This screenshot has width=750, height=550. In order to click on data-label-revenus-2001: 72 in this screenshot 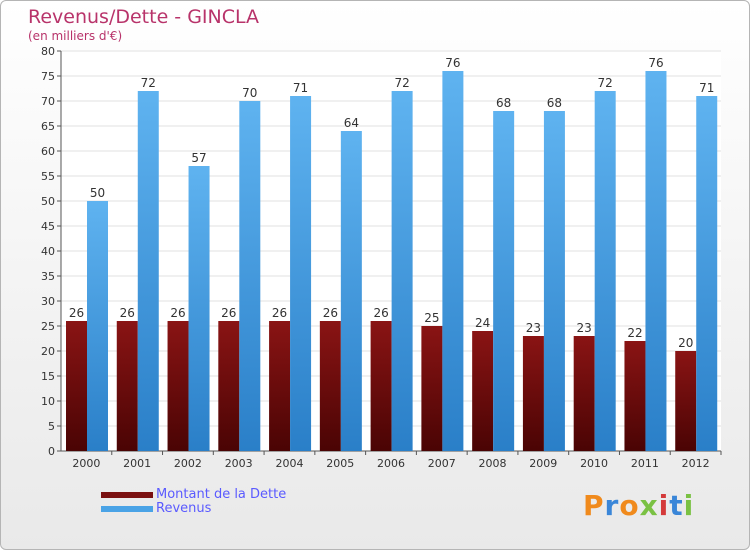, I will do `click(148, 83)`.